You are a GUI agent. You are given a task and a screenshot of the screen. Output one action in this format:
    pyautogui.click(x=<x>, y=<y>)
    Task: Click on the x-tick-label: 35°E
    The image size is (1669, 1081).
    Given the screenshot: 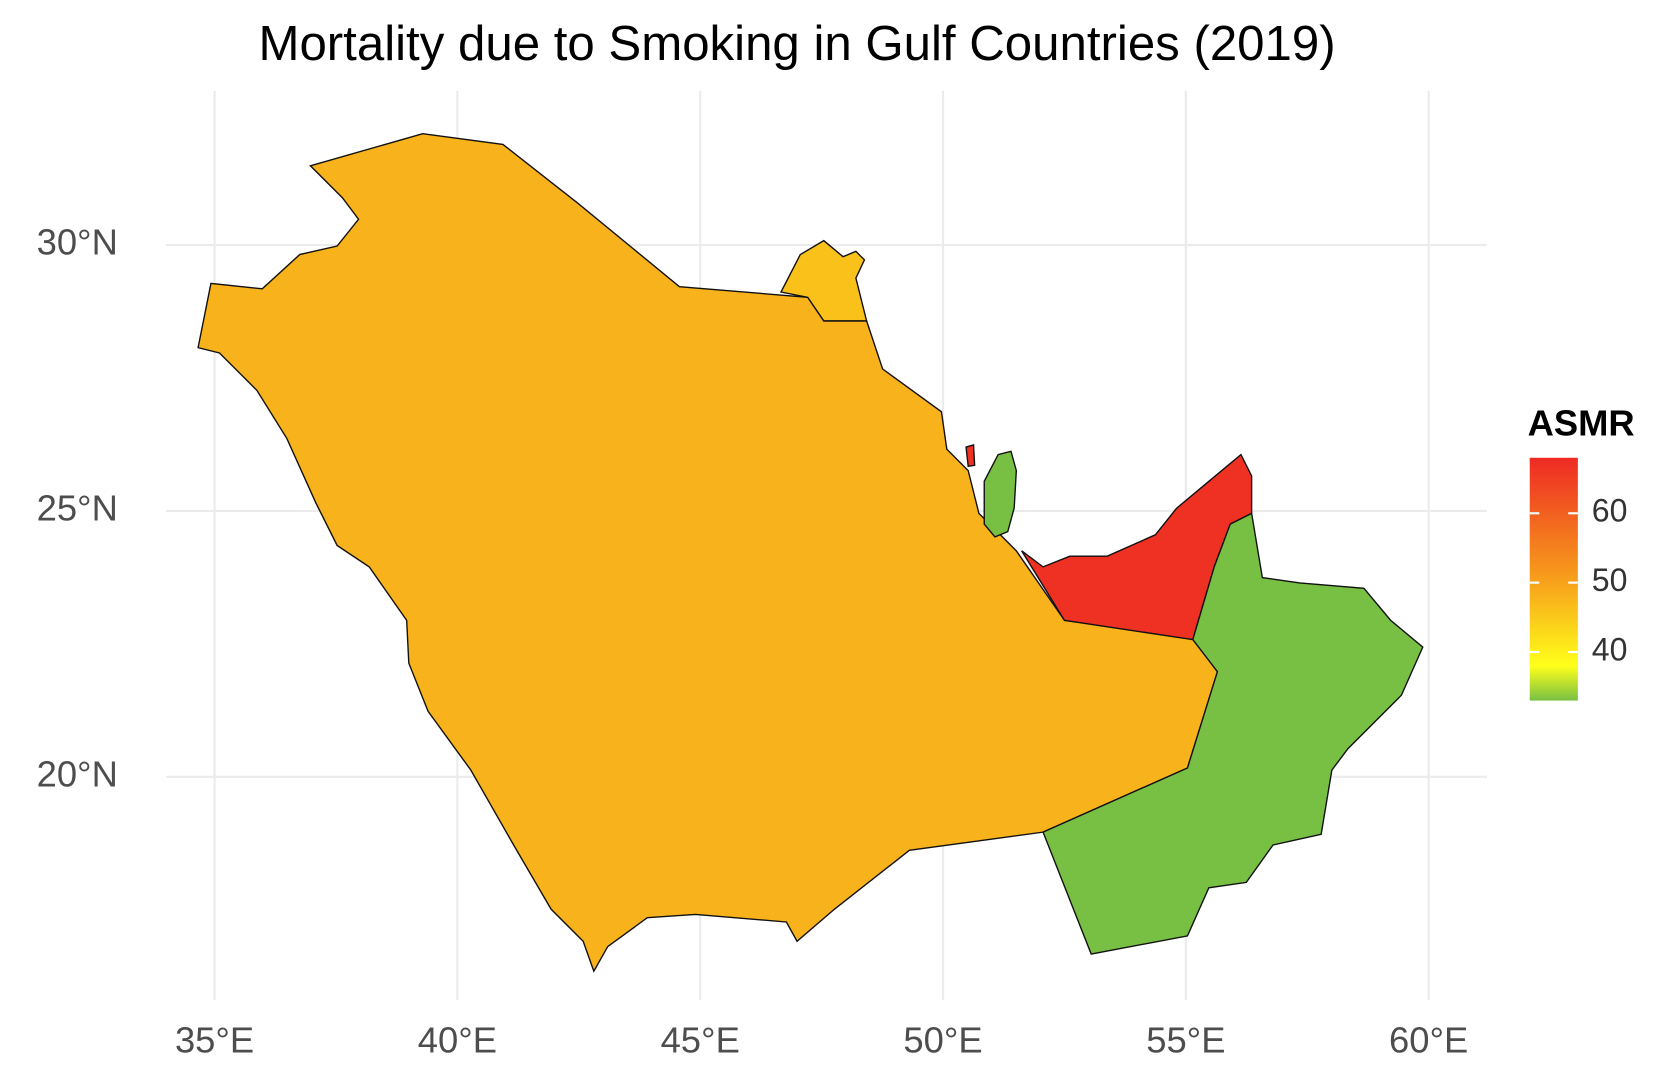 What is the action you would take?
    pyautogui.click(x=214, y=1039)
    